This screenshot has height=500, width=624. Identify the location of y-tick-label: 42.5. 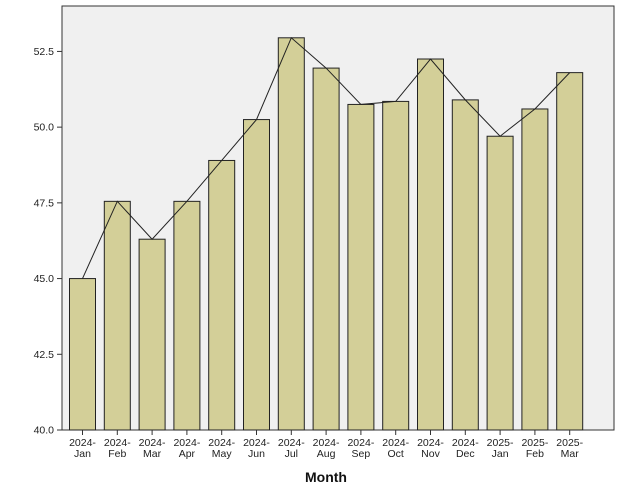
(44, 355).